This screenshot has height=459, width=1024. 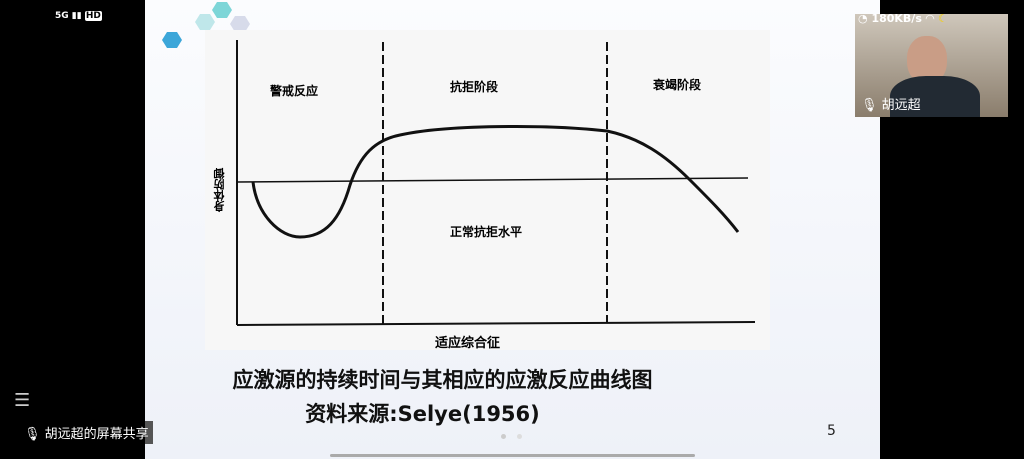 I want to click on menu-icon: ☰, so click(x=22, y=400).